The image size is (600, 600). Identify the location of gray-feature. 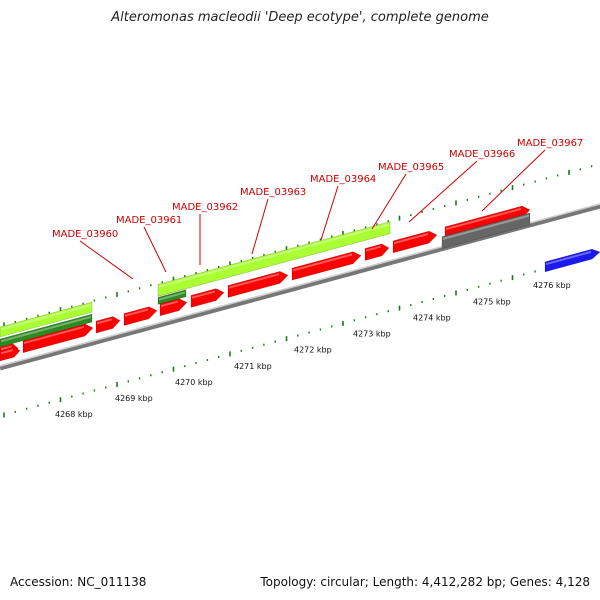
(486, 231).